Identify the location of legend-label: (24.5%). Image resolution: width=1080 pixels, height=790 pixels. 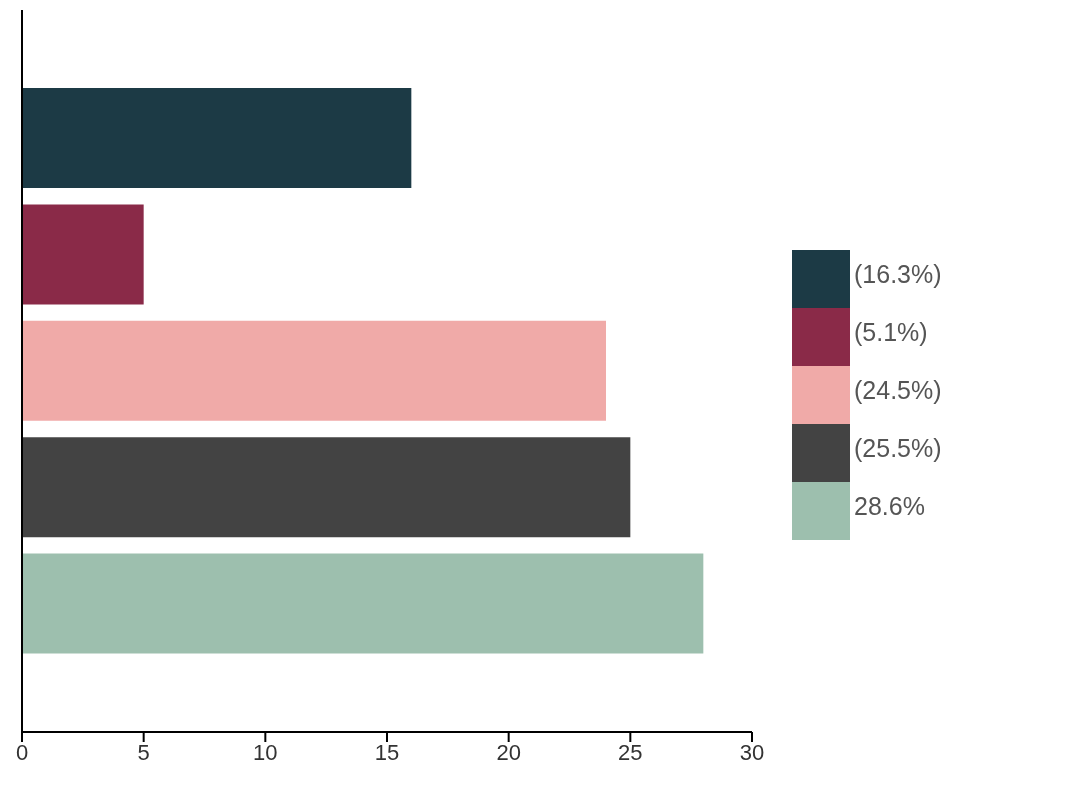
(898, 390).